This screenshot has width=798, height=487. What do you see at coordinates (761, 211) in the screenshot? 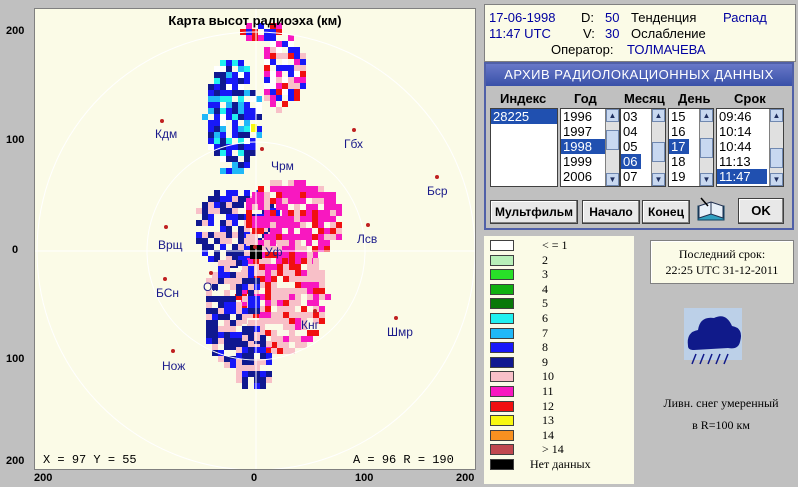
I see `ok-button: OK` at bounding box center [761, 211].